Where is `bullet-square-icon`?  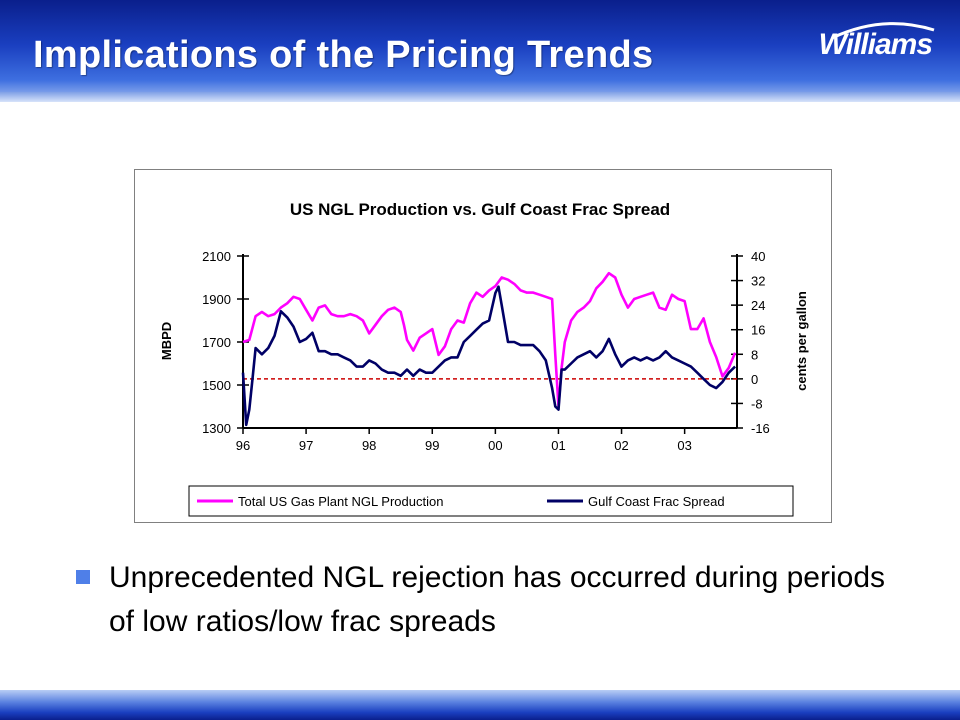
bullet-square-icon is located at coordinates (83, 577).